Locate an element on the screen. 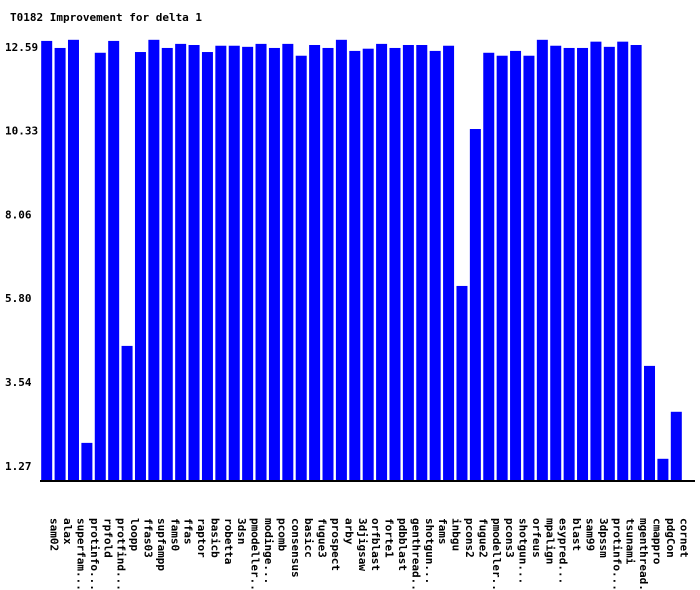 The width and height of the screenshot is (700, 590). y-tick-label: 12.59 is located at coordinates (21, 47).